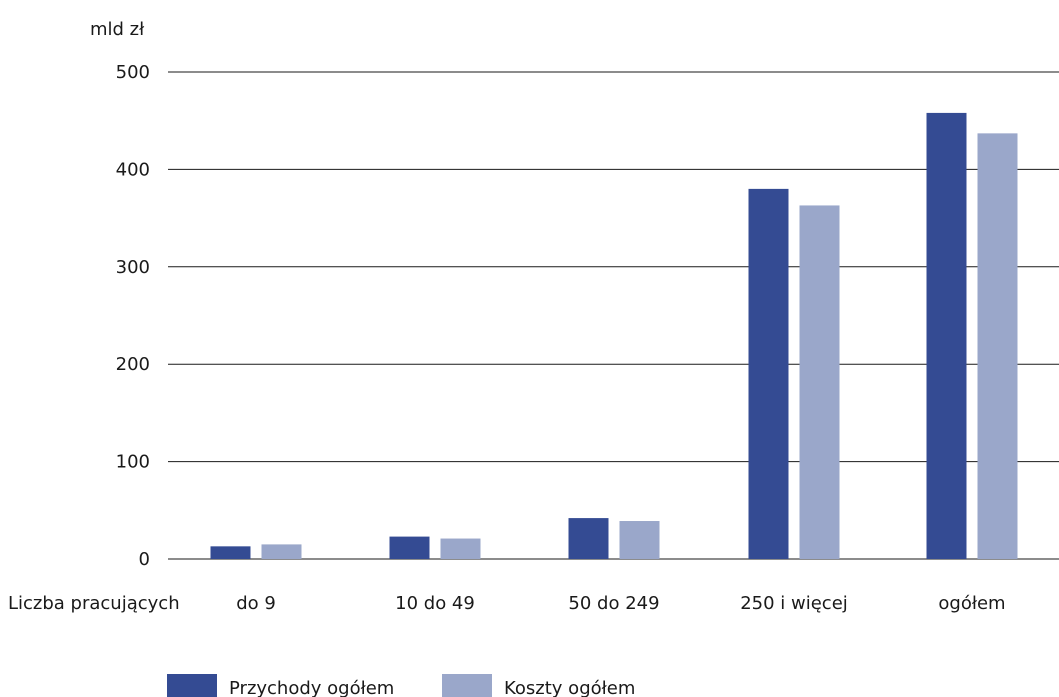  What do you see at coordinates (435, 603) in the screenshot?
I see `x-tick-label: 10 do 49` at bounding box center [435, 603].